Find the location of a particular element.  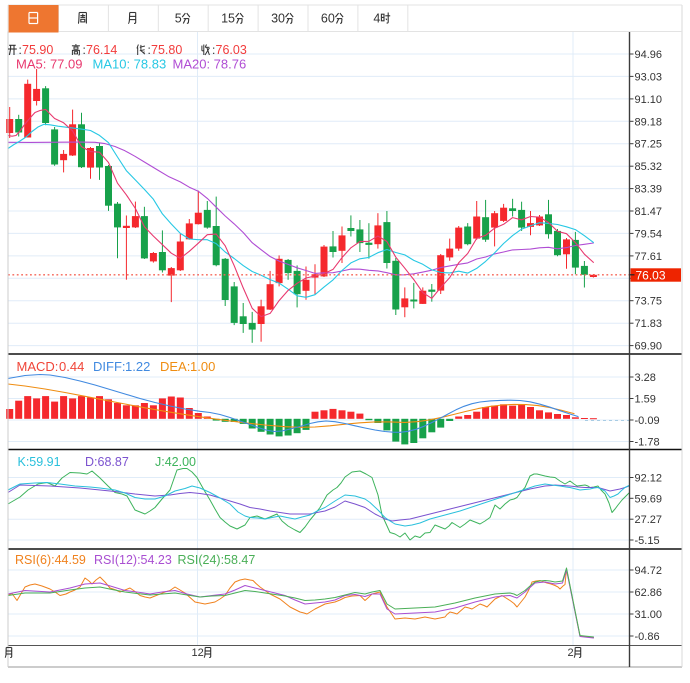

svg-text: 12 is located at coordinates (198, 653).